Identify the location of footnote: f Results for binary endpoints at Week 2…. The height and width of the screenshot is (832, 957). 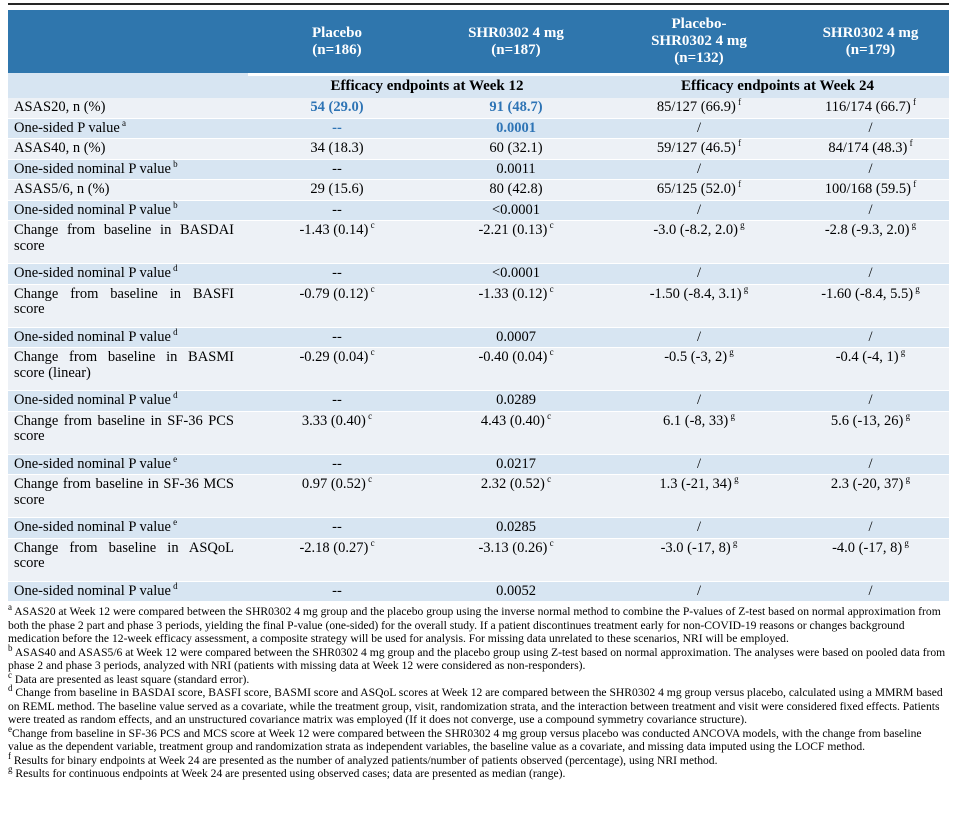
(363, 758).